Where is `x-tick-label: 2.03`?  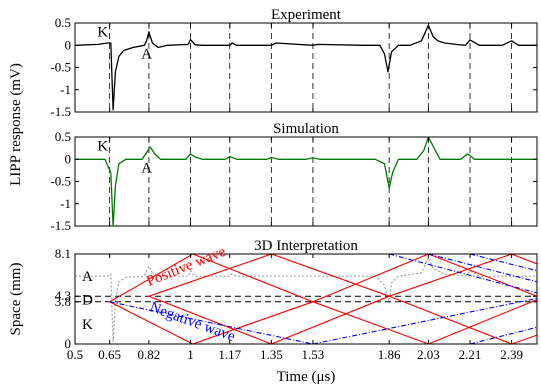
x-tick-label: 2.03 is located at coordinates (428, 354).